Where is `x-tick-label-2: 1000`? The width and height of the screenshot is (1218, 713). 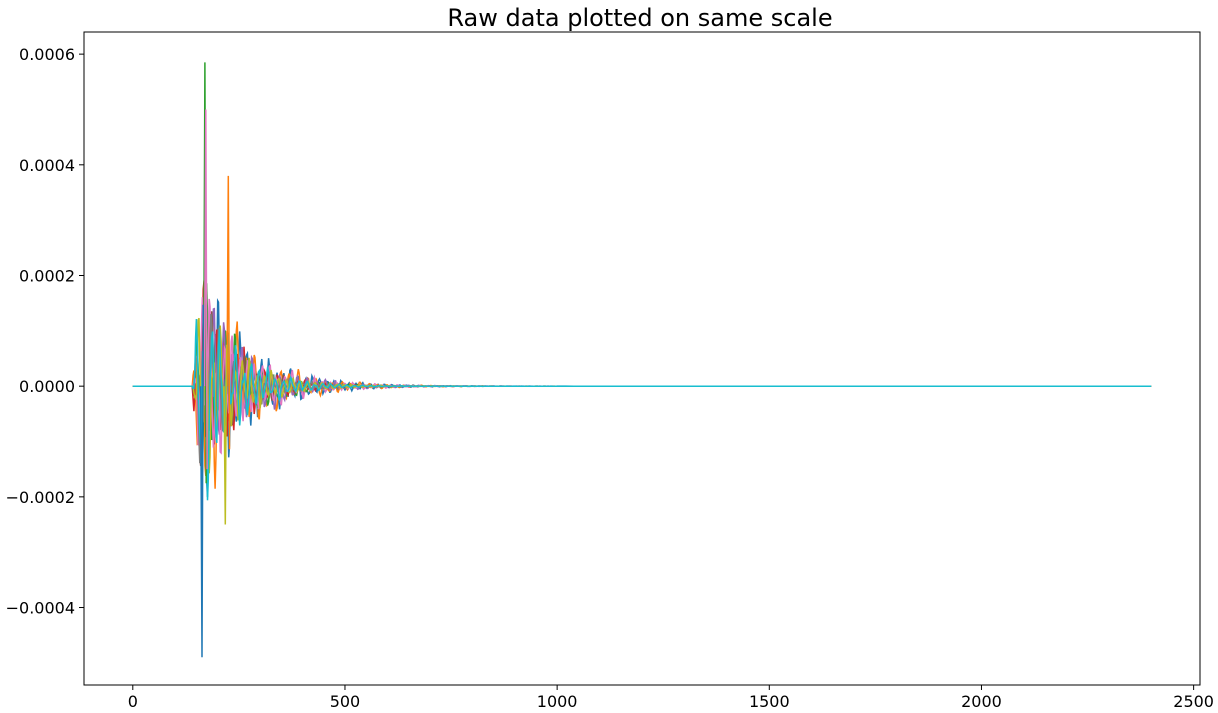 x-tick-label-2: 1000 is located at coordinates (557, 701).